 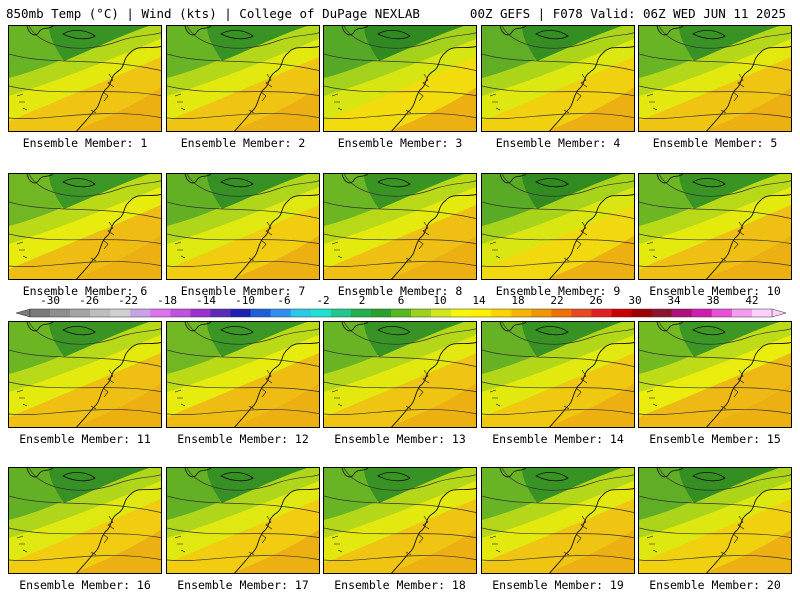 What do you see at coordinates (634, 300) in the screenshot?
I see `colorbar-tick-label: 30` at bounding box center [634, 300].